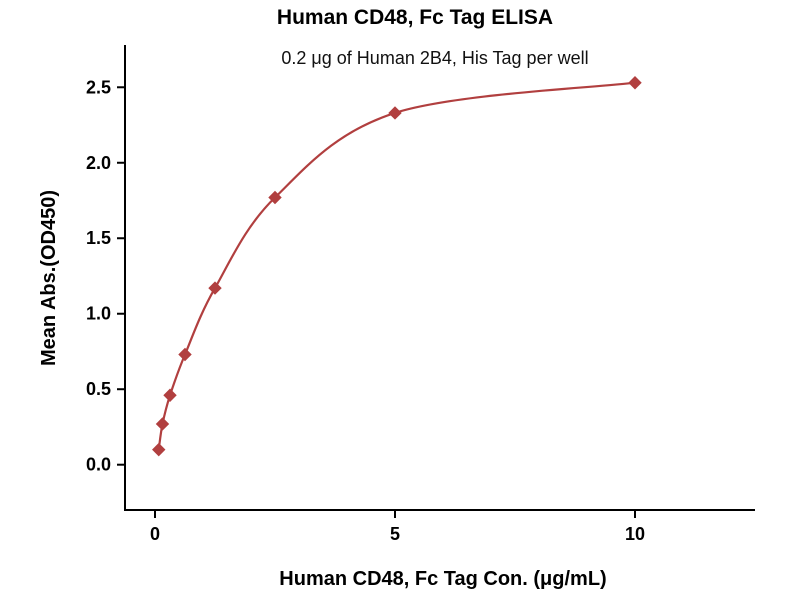 This screenshot has height=600, width=800. Describe the element at coordinates (98, 389) in the screenshot. I see `y-tick-label: 0.5` at that location.